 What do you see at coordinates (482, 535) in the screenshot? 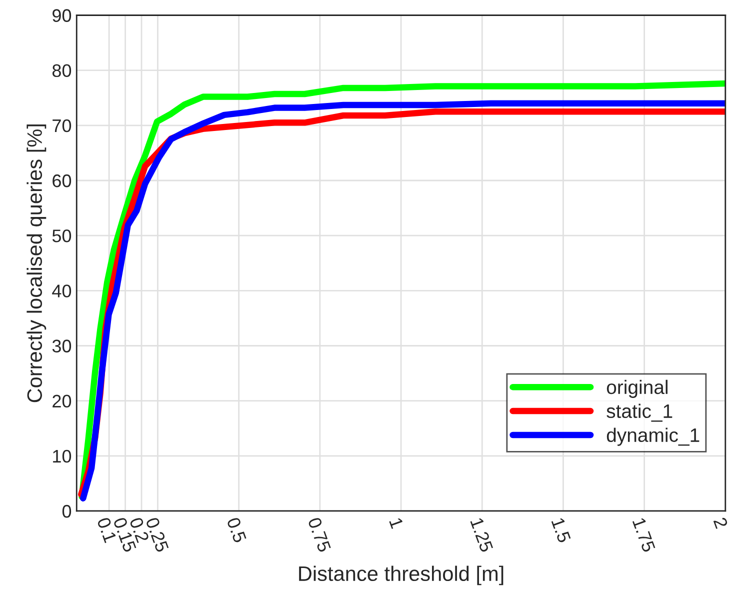
I see `x-tick-label: 1.25` at bounding box center [482, 535].